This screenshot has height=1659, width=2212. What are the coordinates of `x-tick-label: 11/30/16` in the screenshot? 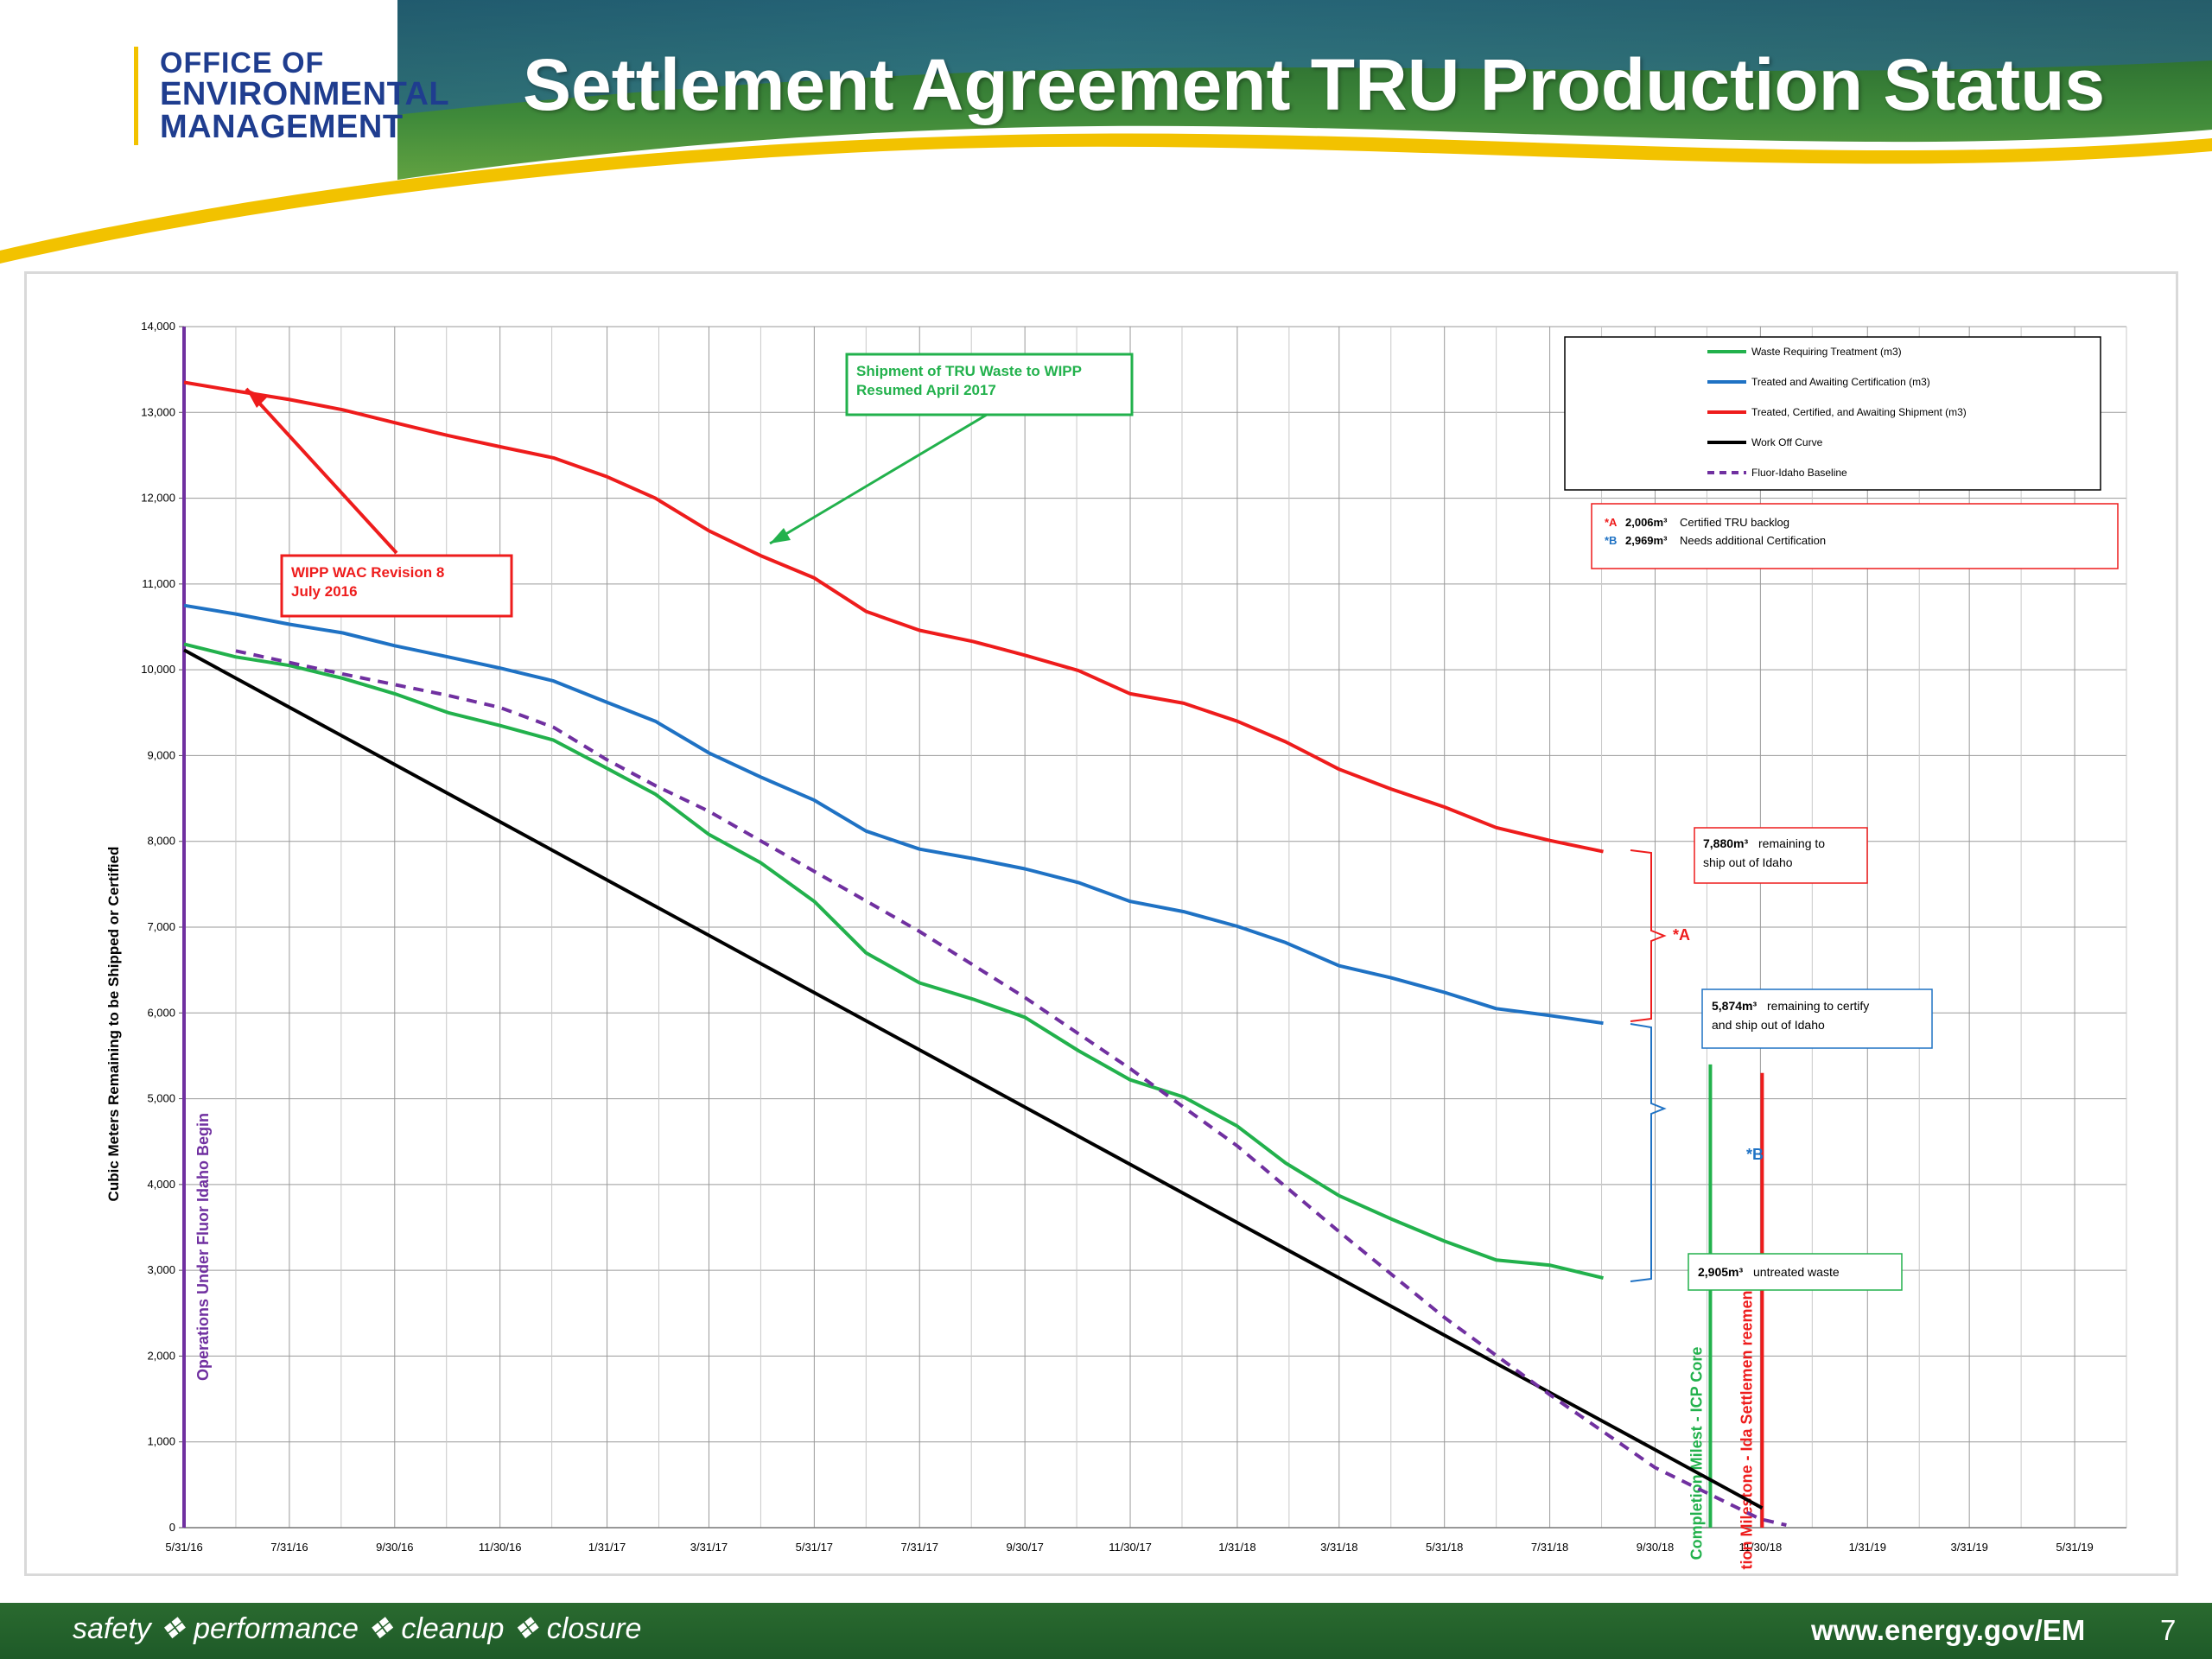 It's located at (500, 1547).